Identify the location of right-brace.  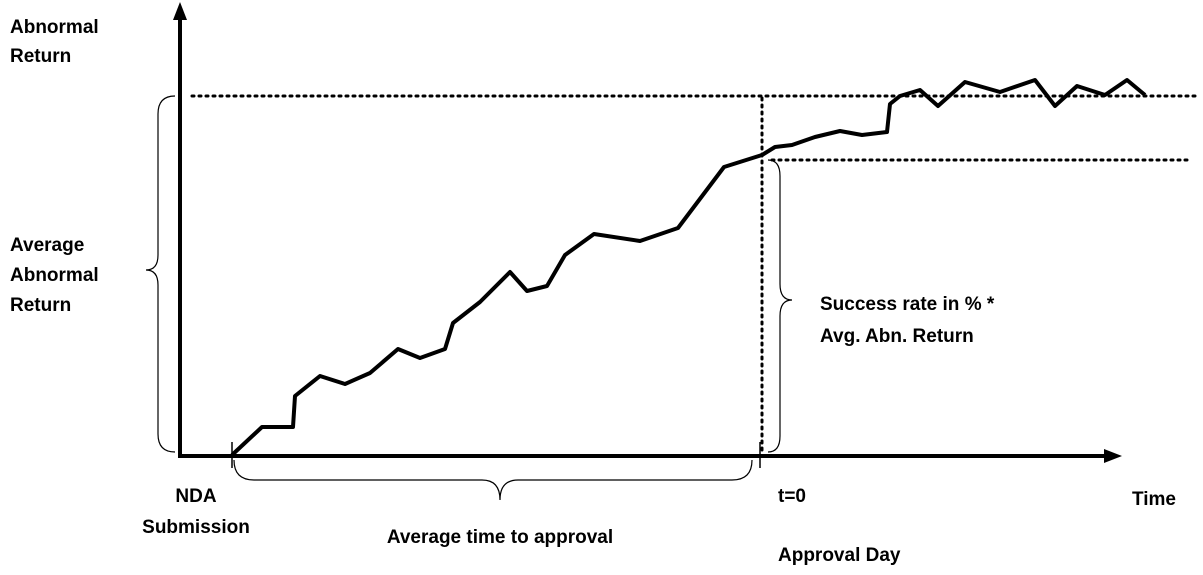
(780, 306).